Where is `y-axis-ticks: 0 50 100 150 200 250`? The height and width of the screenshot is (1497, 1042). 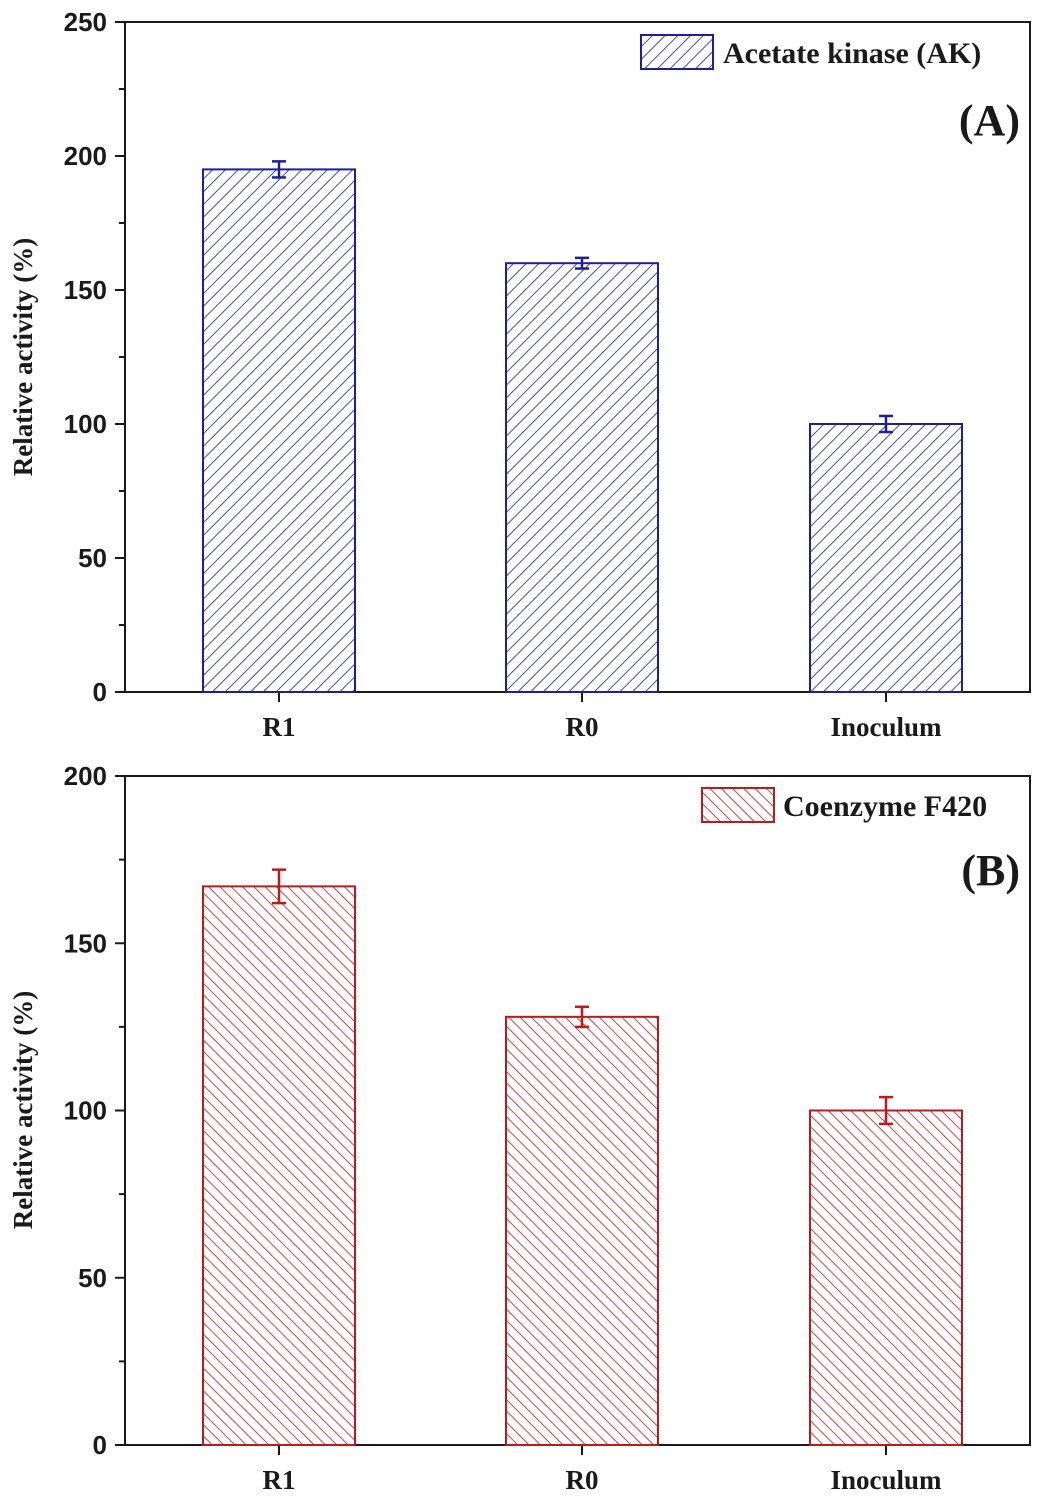 y-axis-ticks: 0 50 100 150 200 250 is located at coordinates (94, 357).